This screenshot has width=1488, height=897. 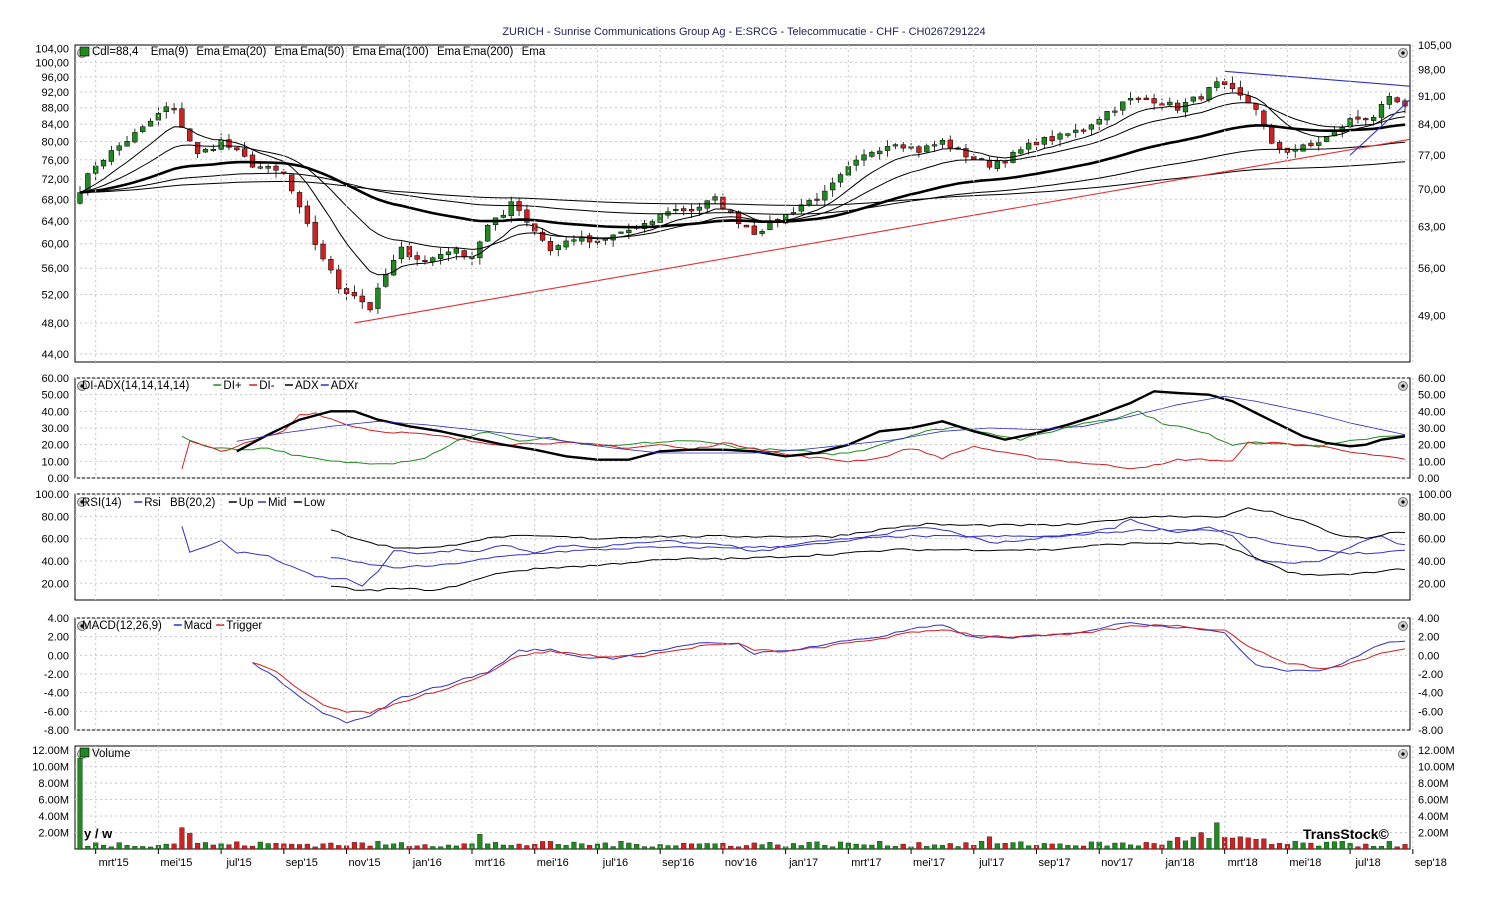 I want to click on x-tick-label: mei'15, so click(x=176, y=863).